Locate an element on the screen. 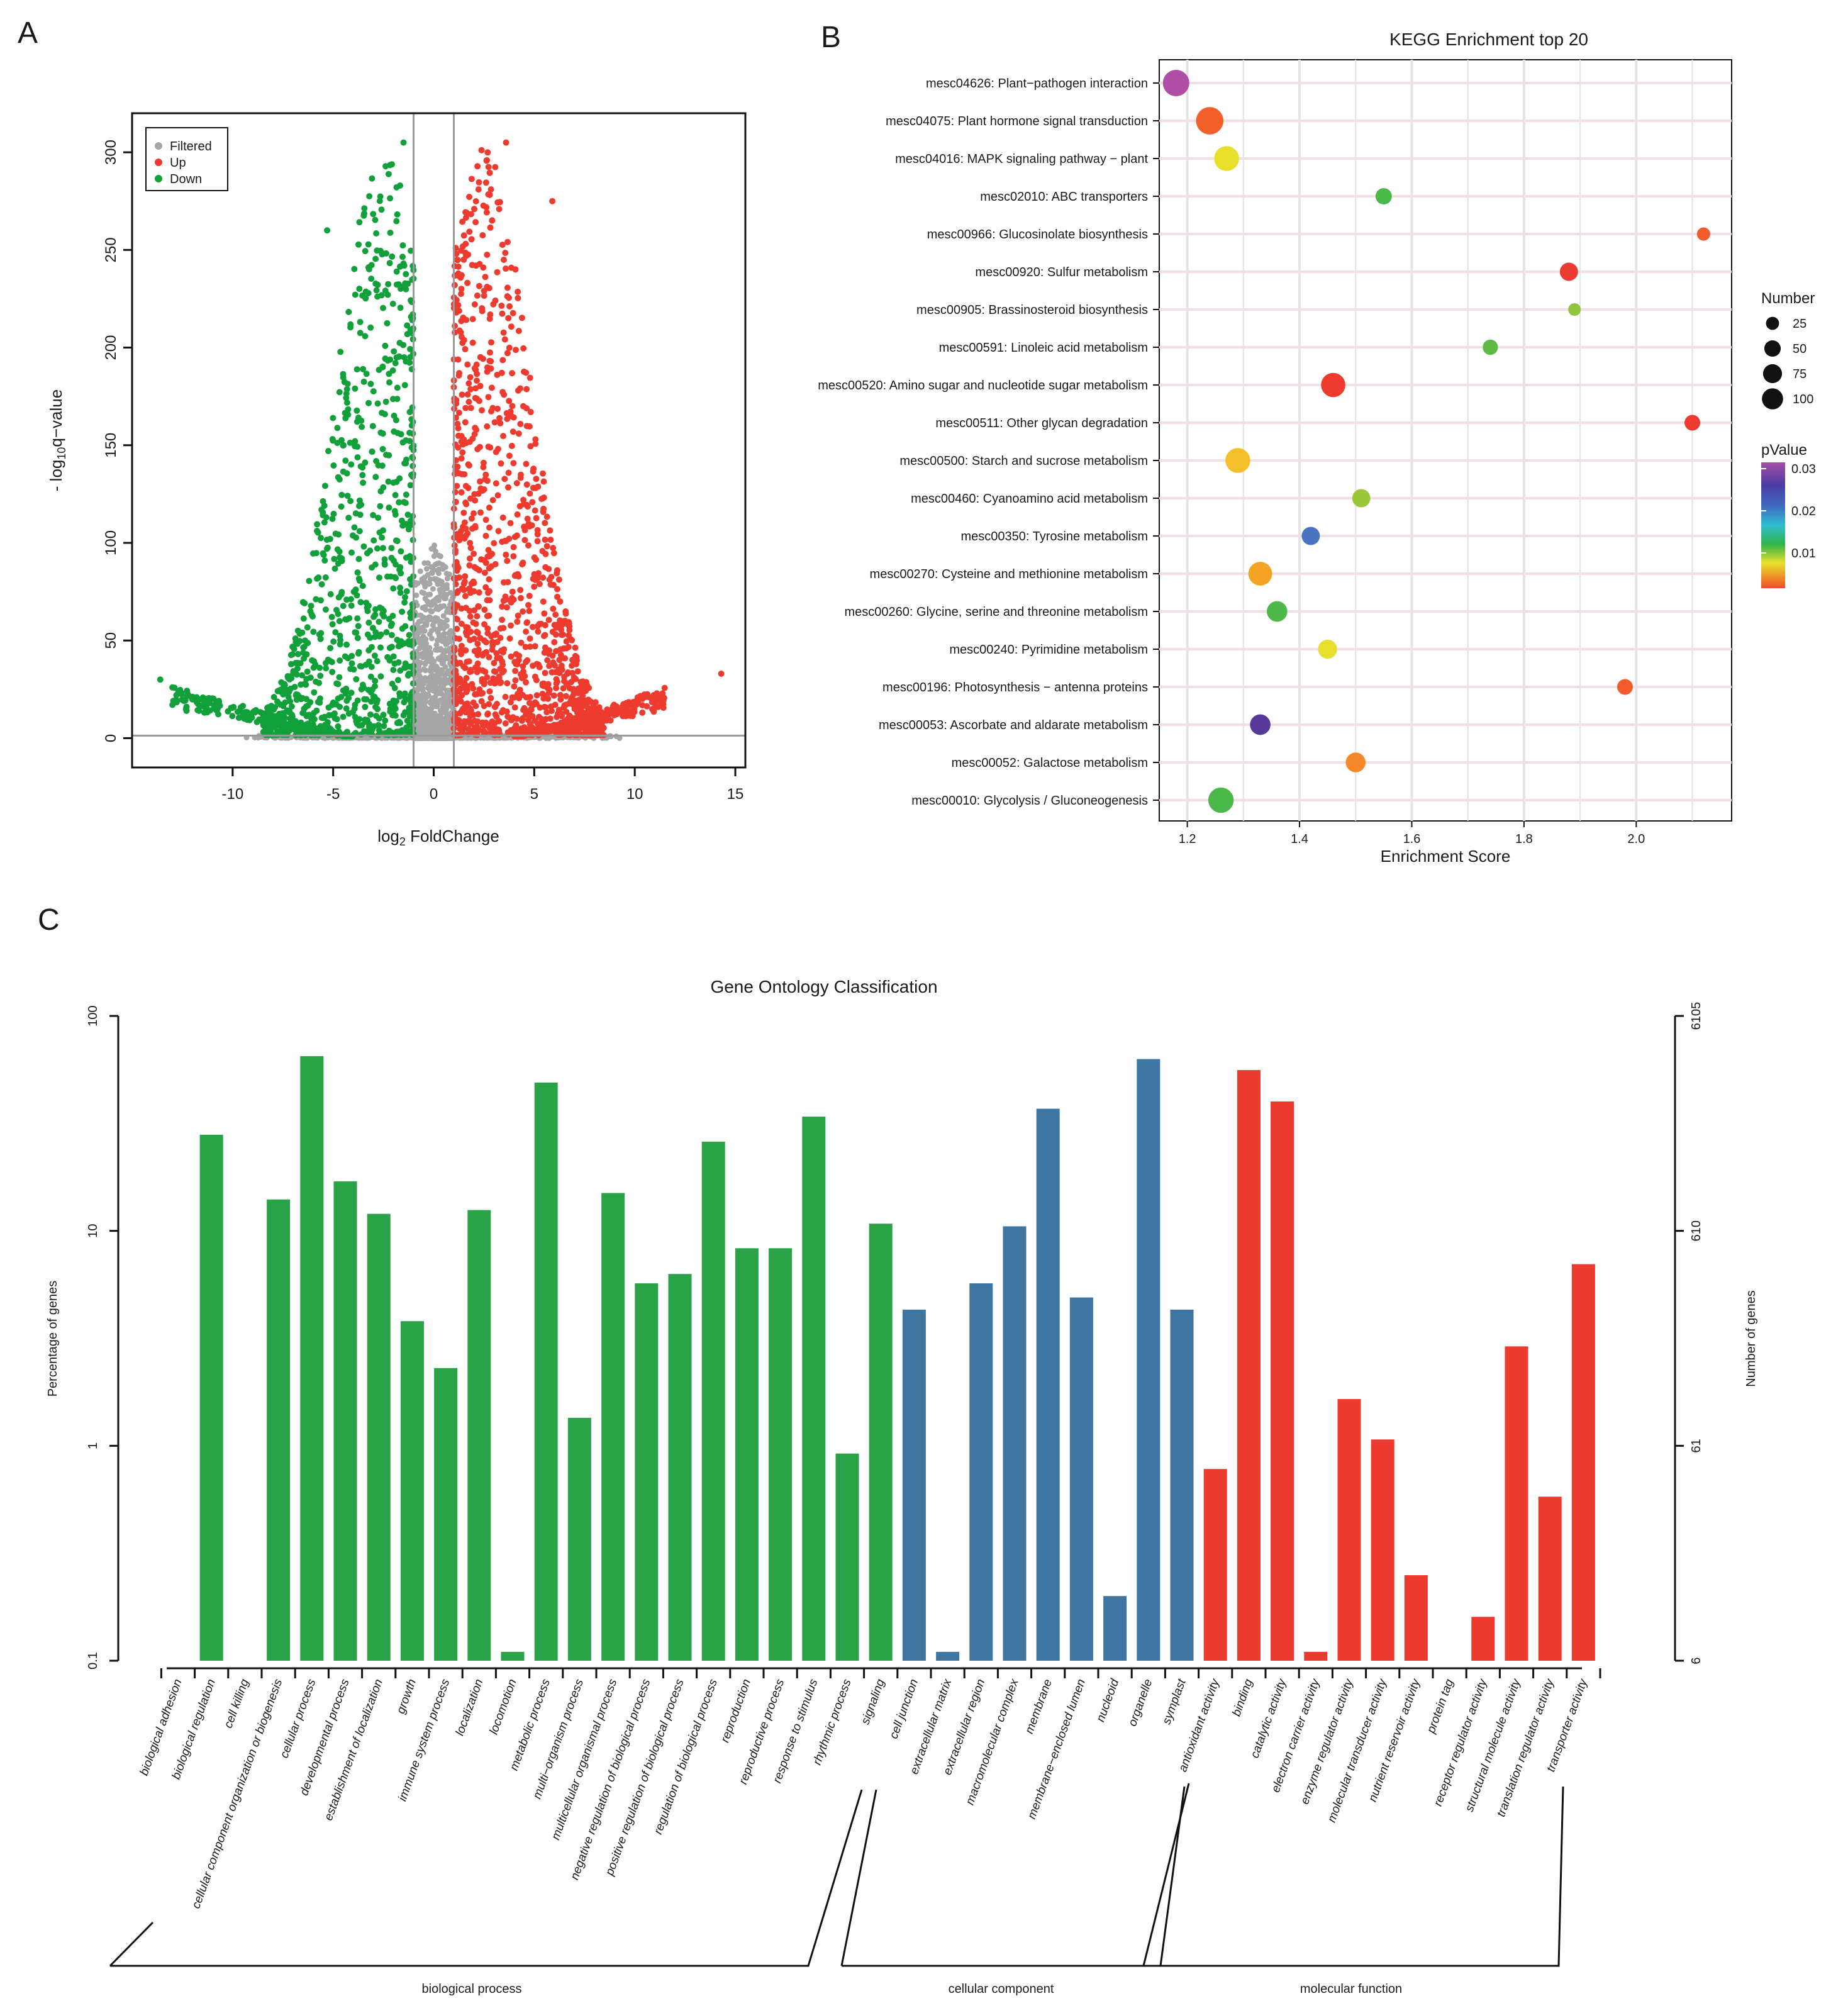 Image resolution: width=1848 pixels, height=2013 pixels. color-legend-tick-label: 0.03 is located at coordinates (1803, 469).